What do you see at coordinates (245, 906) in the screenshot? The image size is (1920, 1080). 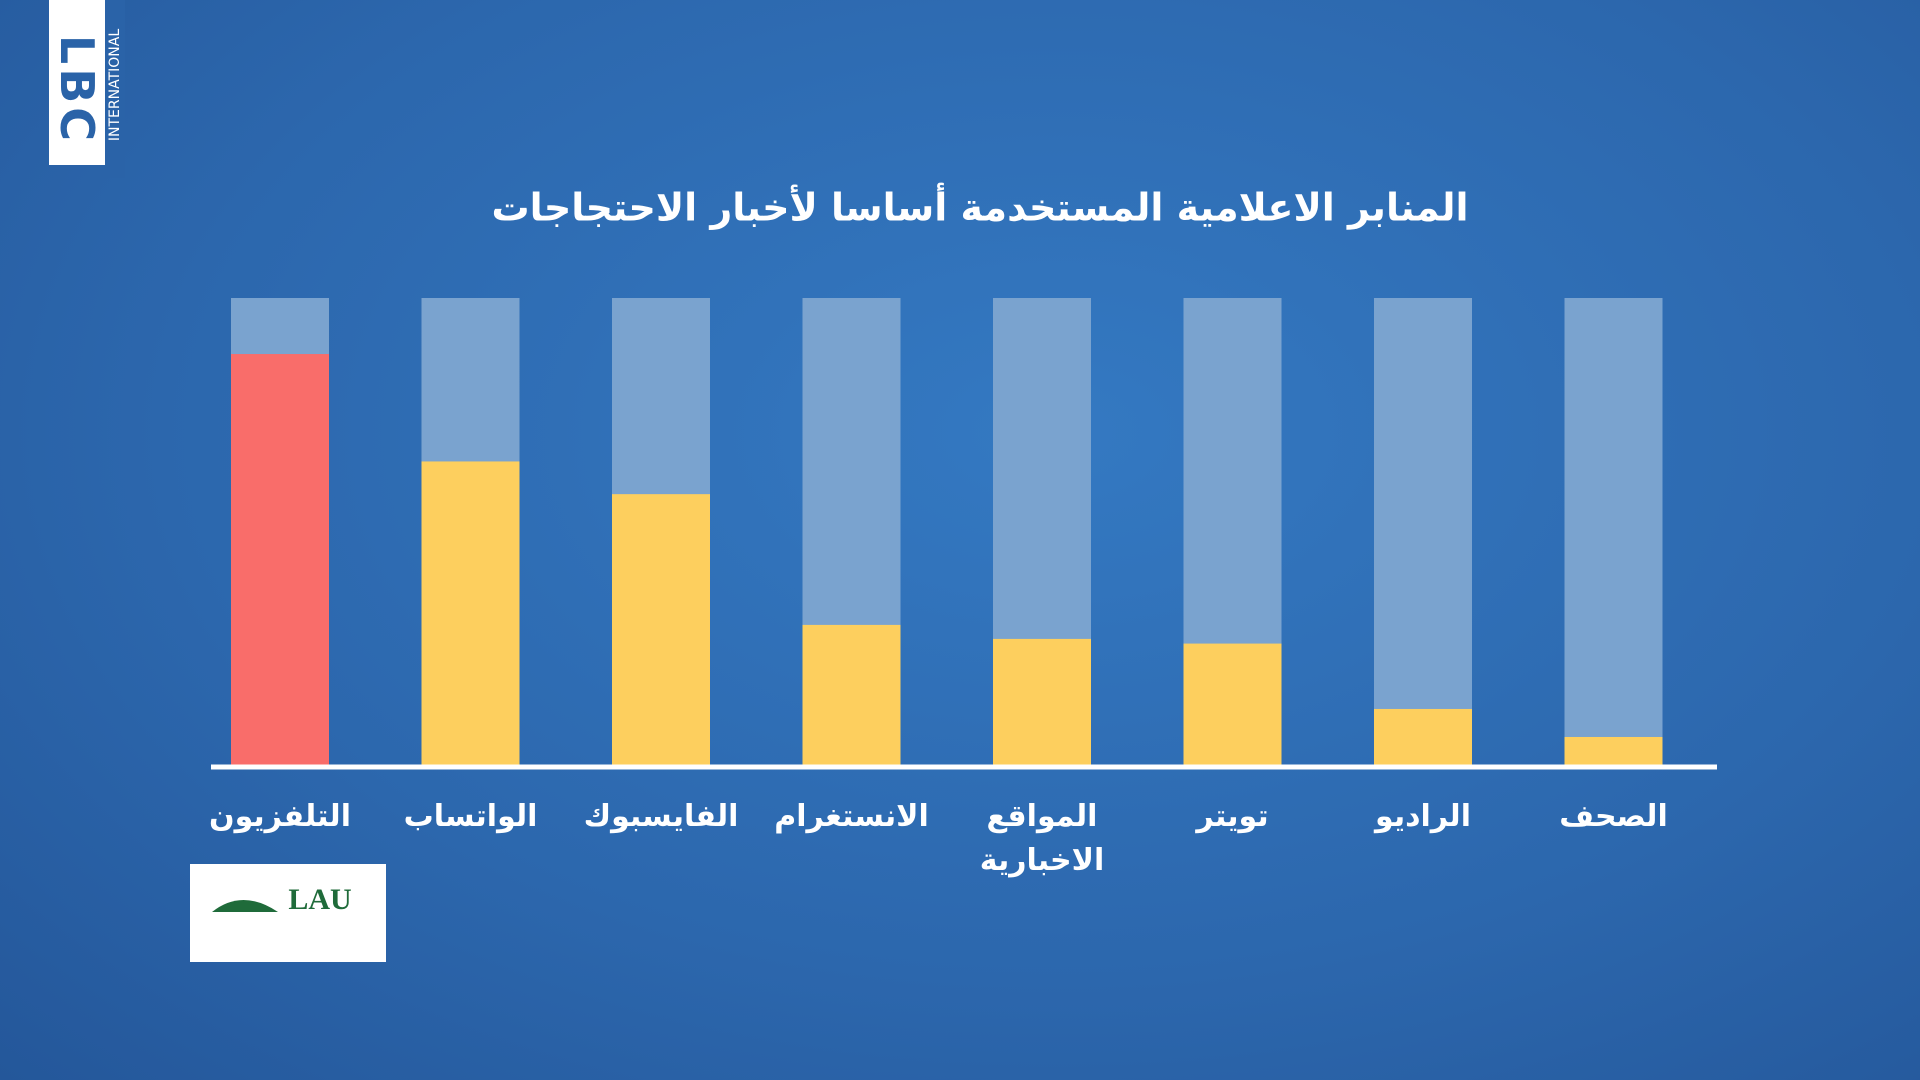 I see `sponsor-emblem` at bounding box center [245, 906].